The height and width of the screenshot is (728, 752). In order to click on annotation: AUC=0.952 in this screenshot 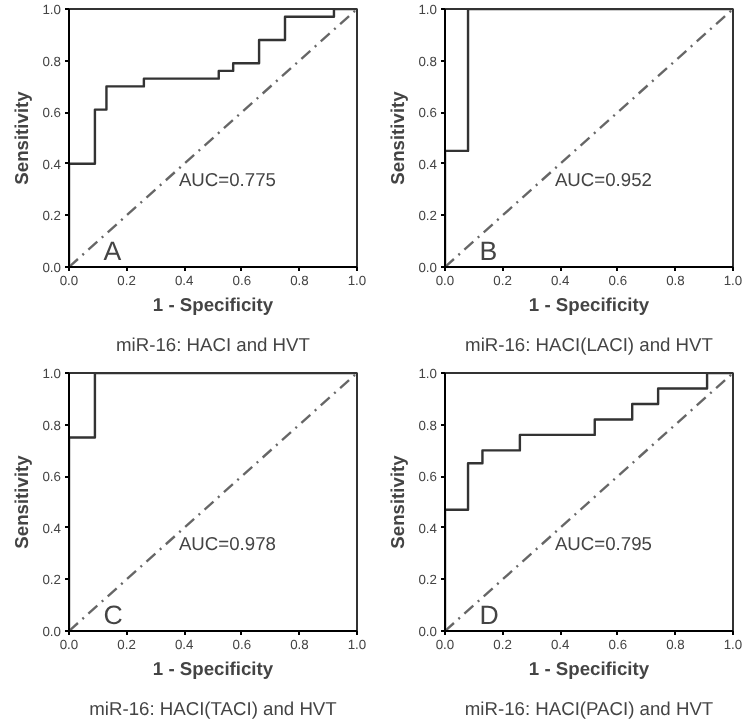, I will do `click(603, 179)`.